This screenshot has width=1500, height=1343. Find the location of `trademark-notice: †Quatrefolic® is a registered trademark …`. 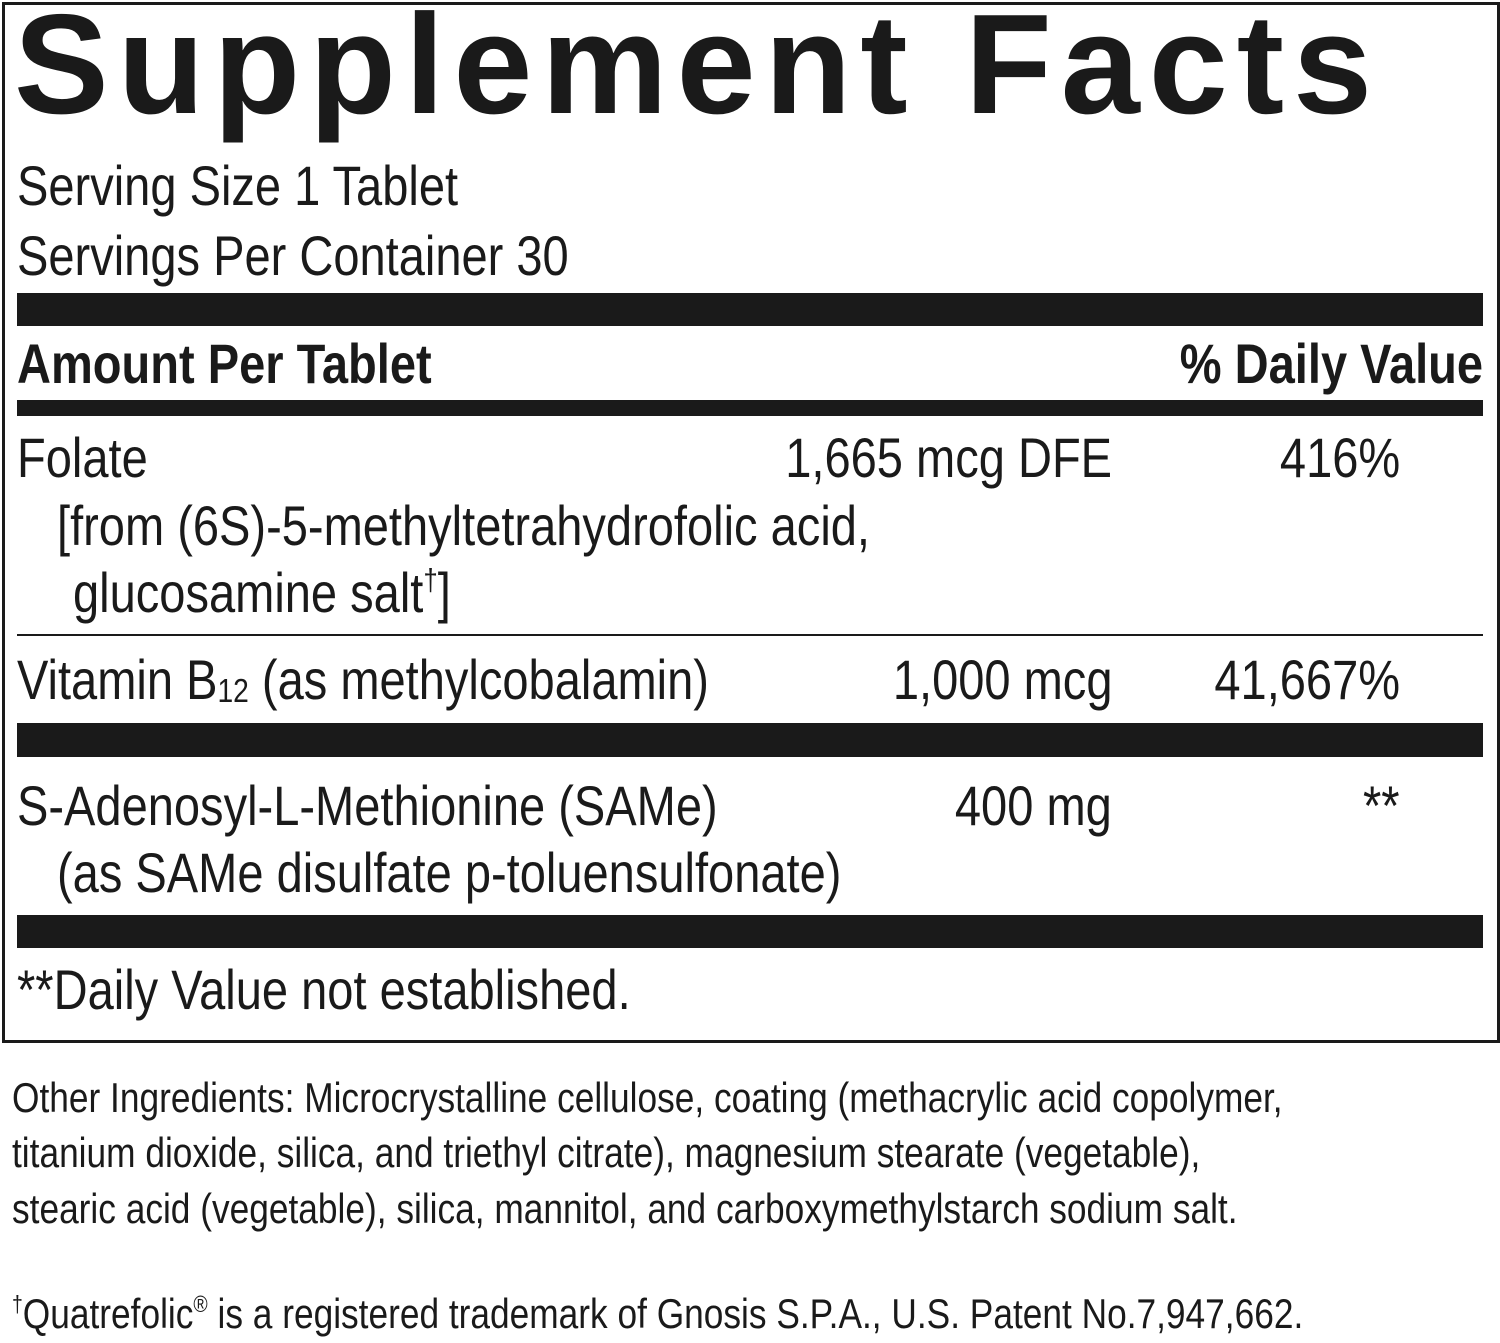

trademark-notice: †Quatrefolic® is a registered trademark … is located at coordinates (658, 1313).